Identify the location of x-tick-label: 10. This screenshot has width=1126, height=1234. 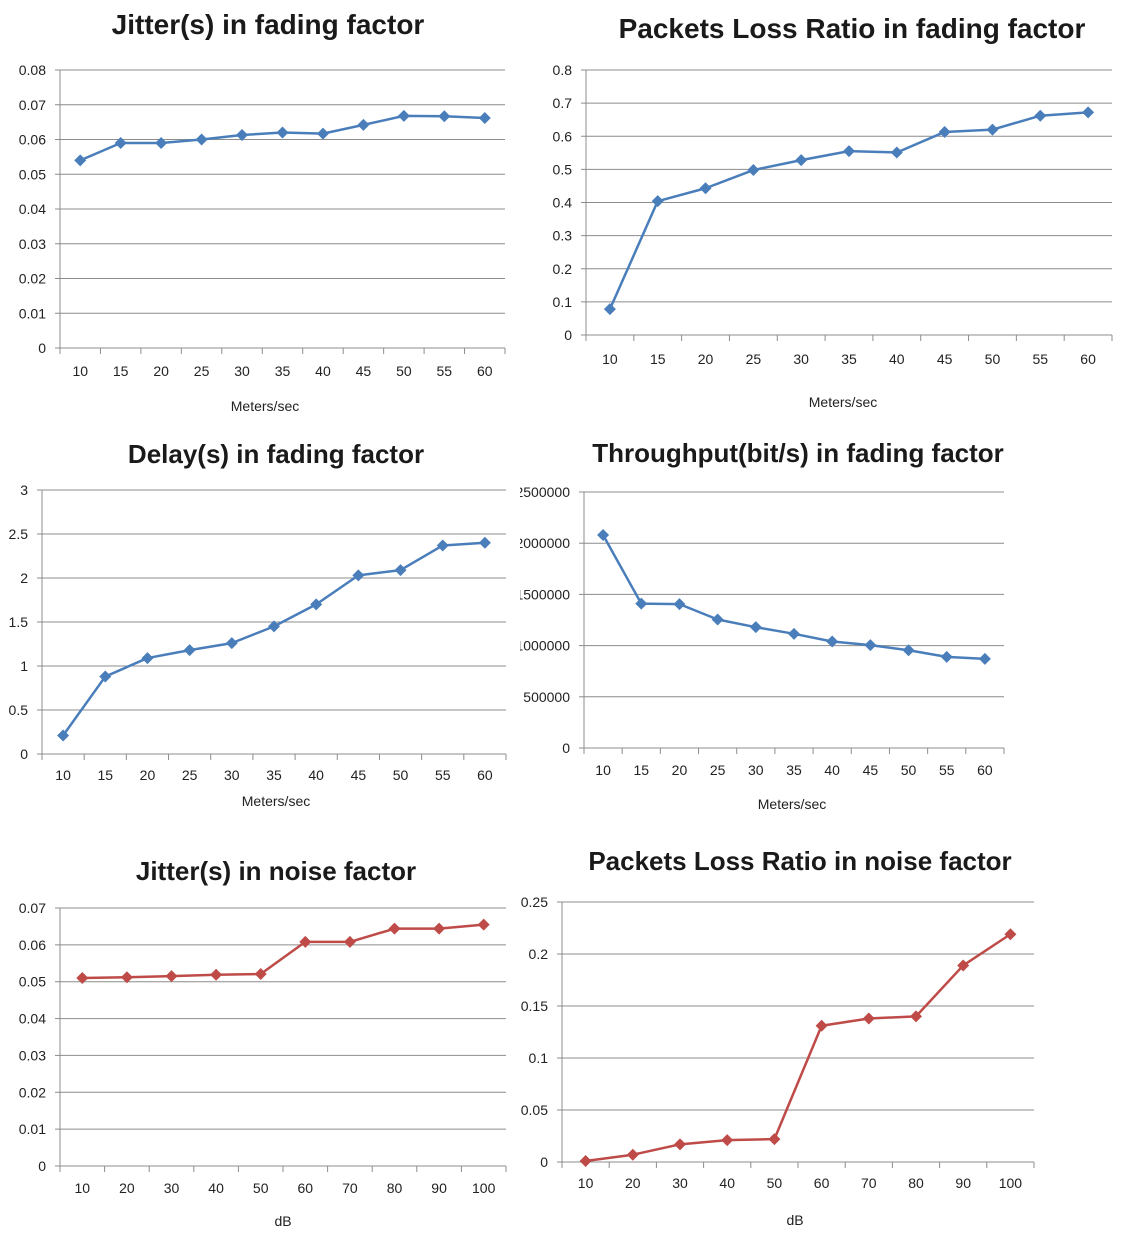
(83, 1188).